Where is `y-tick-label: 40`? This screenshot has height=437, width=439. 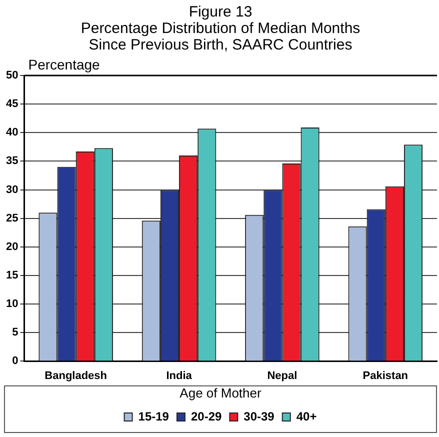
y-tick-label: 40 is located at coordinates (12, 132).